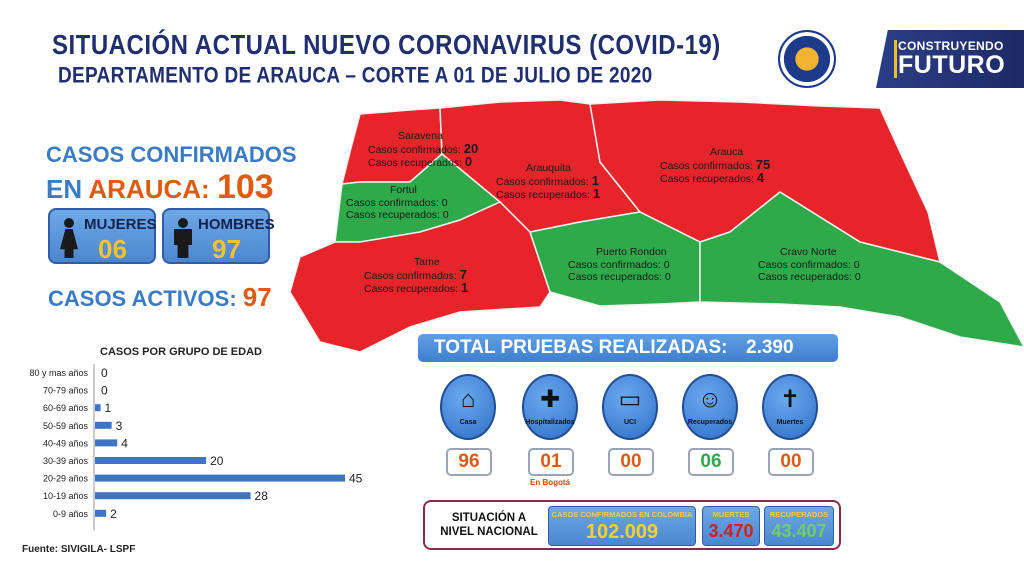 The height and width of the screenshot is (568, 1024). I want to click on age-category-label: 30-39 años, so click(66, 461).